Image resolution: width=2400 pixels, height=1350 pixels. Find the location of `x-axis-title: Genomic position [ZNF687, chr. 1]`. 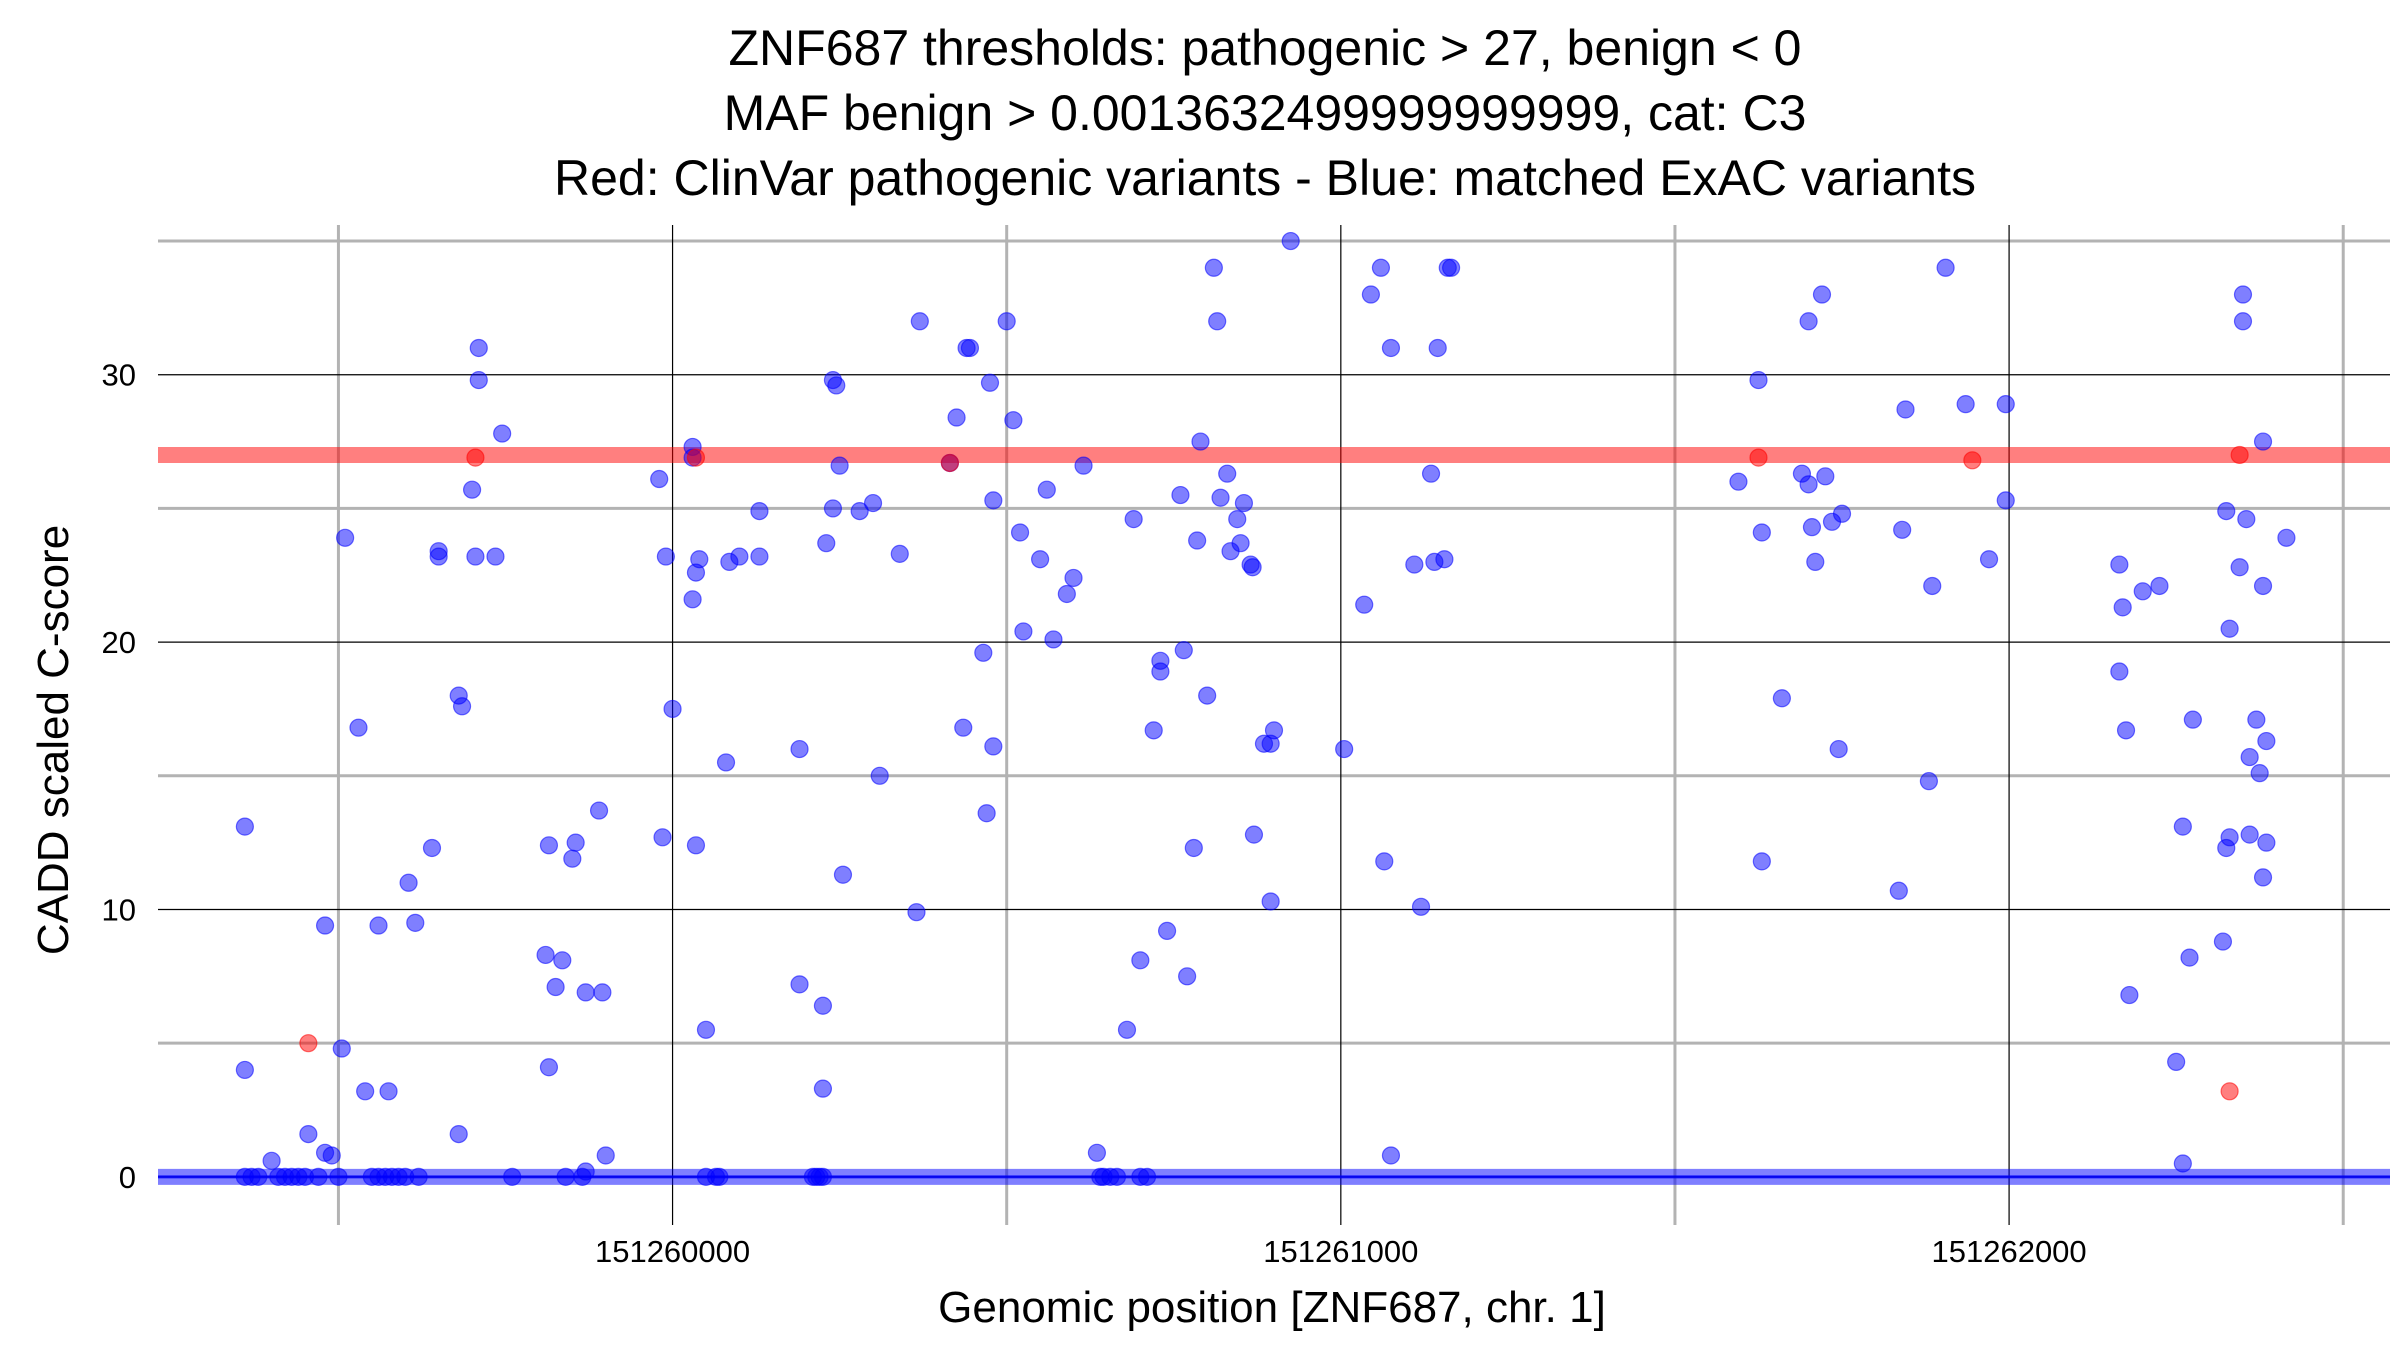

x-axis-title: Genomic position [ZNF687, chr. 1] is located at coordinates (1272, 1307).